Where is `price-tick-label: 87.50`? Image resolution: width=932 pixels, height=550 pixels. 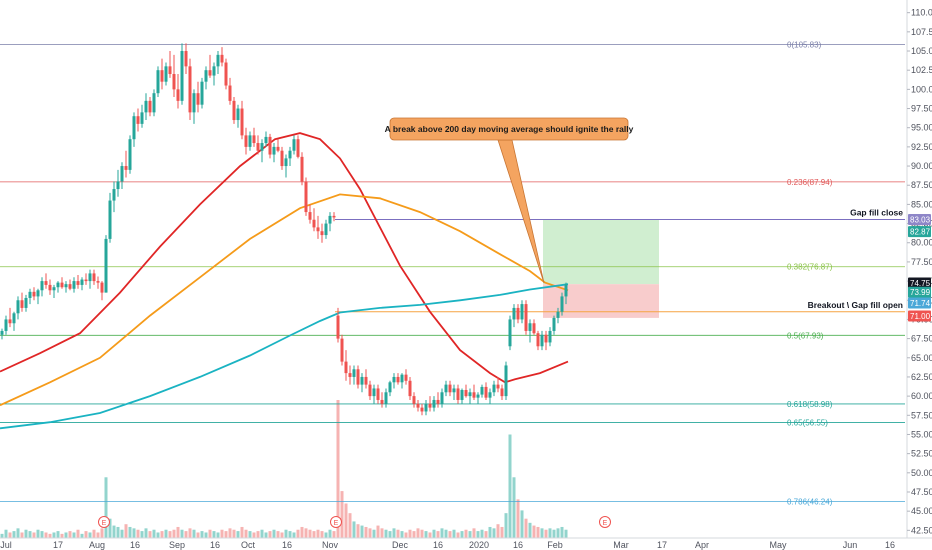
price-tick-label: 87.50 is located at coordinates (921, 185).